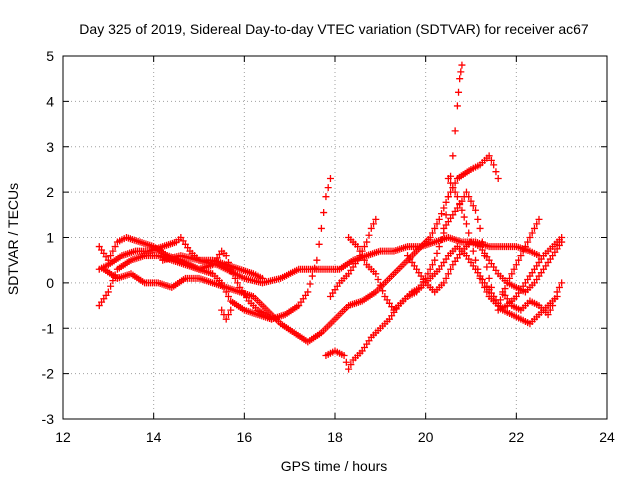 The image size is (640, 480). I want to click on y-tick-label: 2, so click(50, 192).